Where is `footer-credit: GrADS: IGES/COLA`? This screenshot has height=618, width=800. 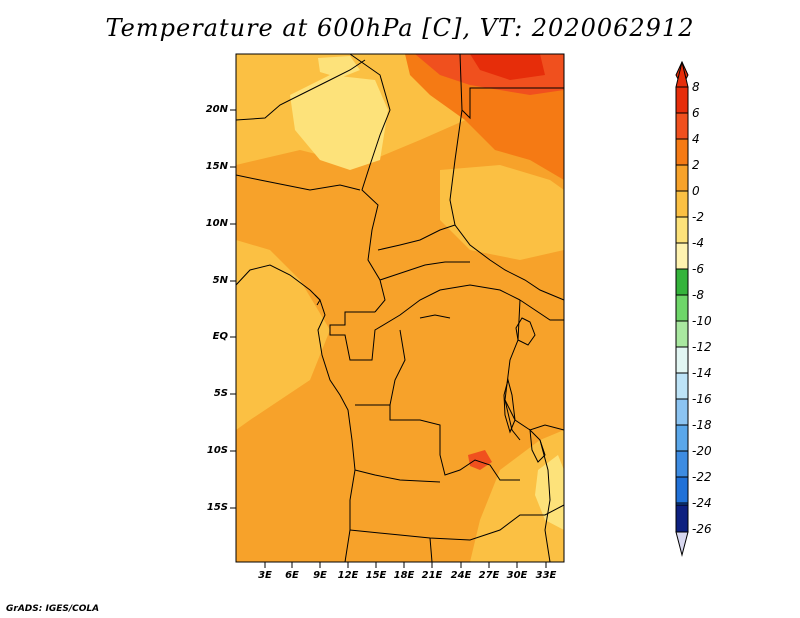
footer-credit: GrADS: IGES/COLA is located at coordinates (53, 609).